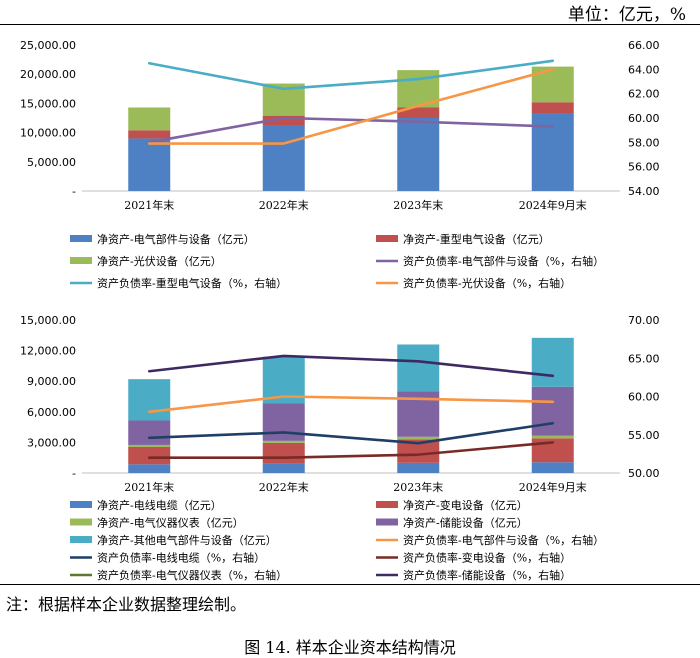 The height and width of the screenshot is (658, 700). I want to click on bottom-separator, so click(350, 584).